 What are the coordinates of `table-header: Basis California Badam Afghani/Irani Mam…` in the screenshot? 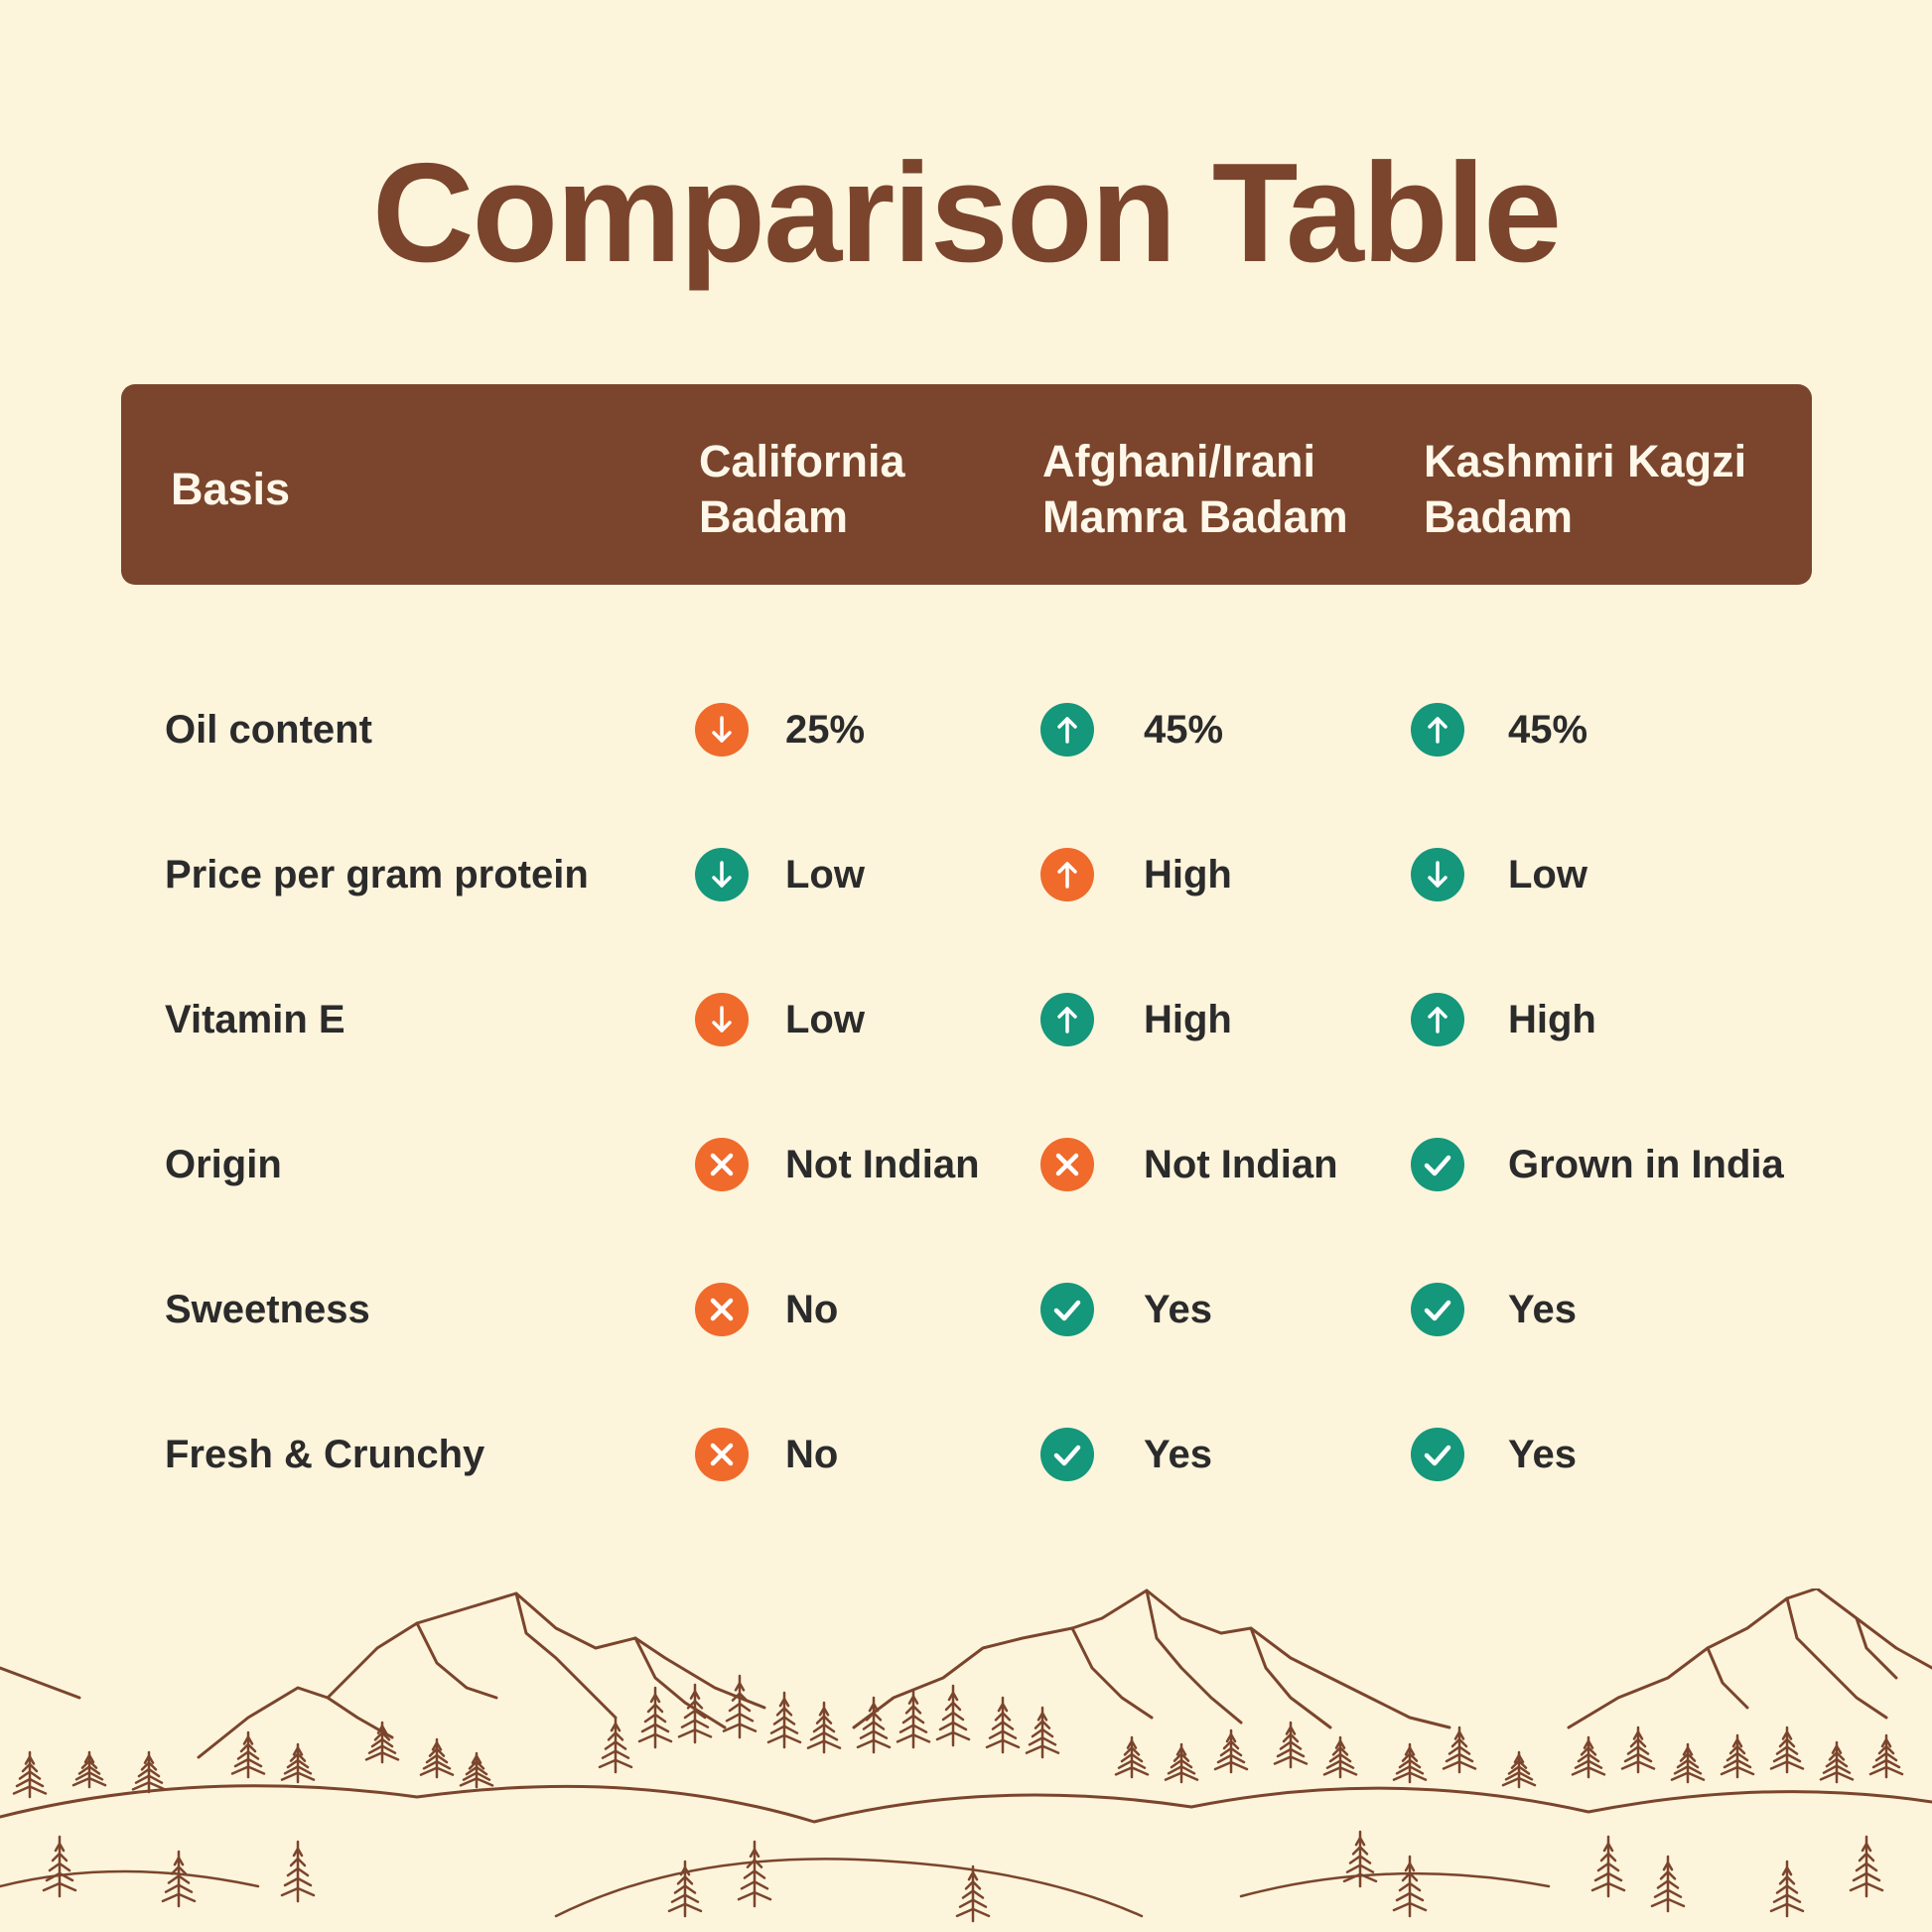 It's located at (967, 485).